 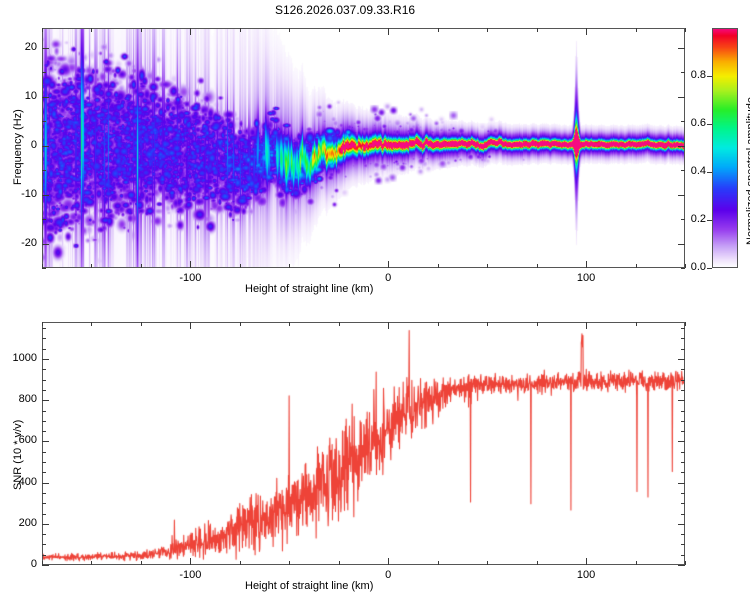 I want to click on y-tick-label: 800, so click(x=27, y=399).